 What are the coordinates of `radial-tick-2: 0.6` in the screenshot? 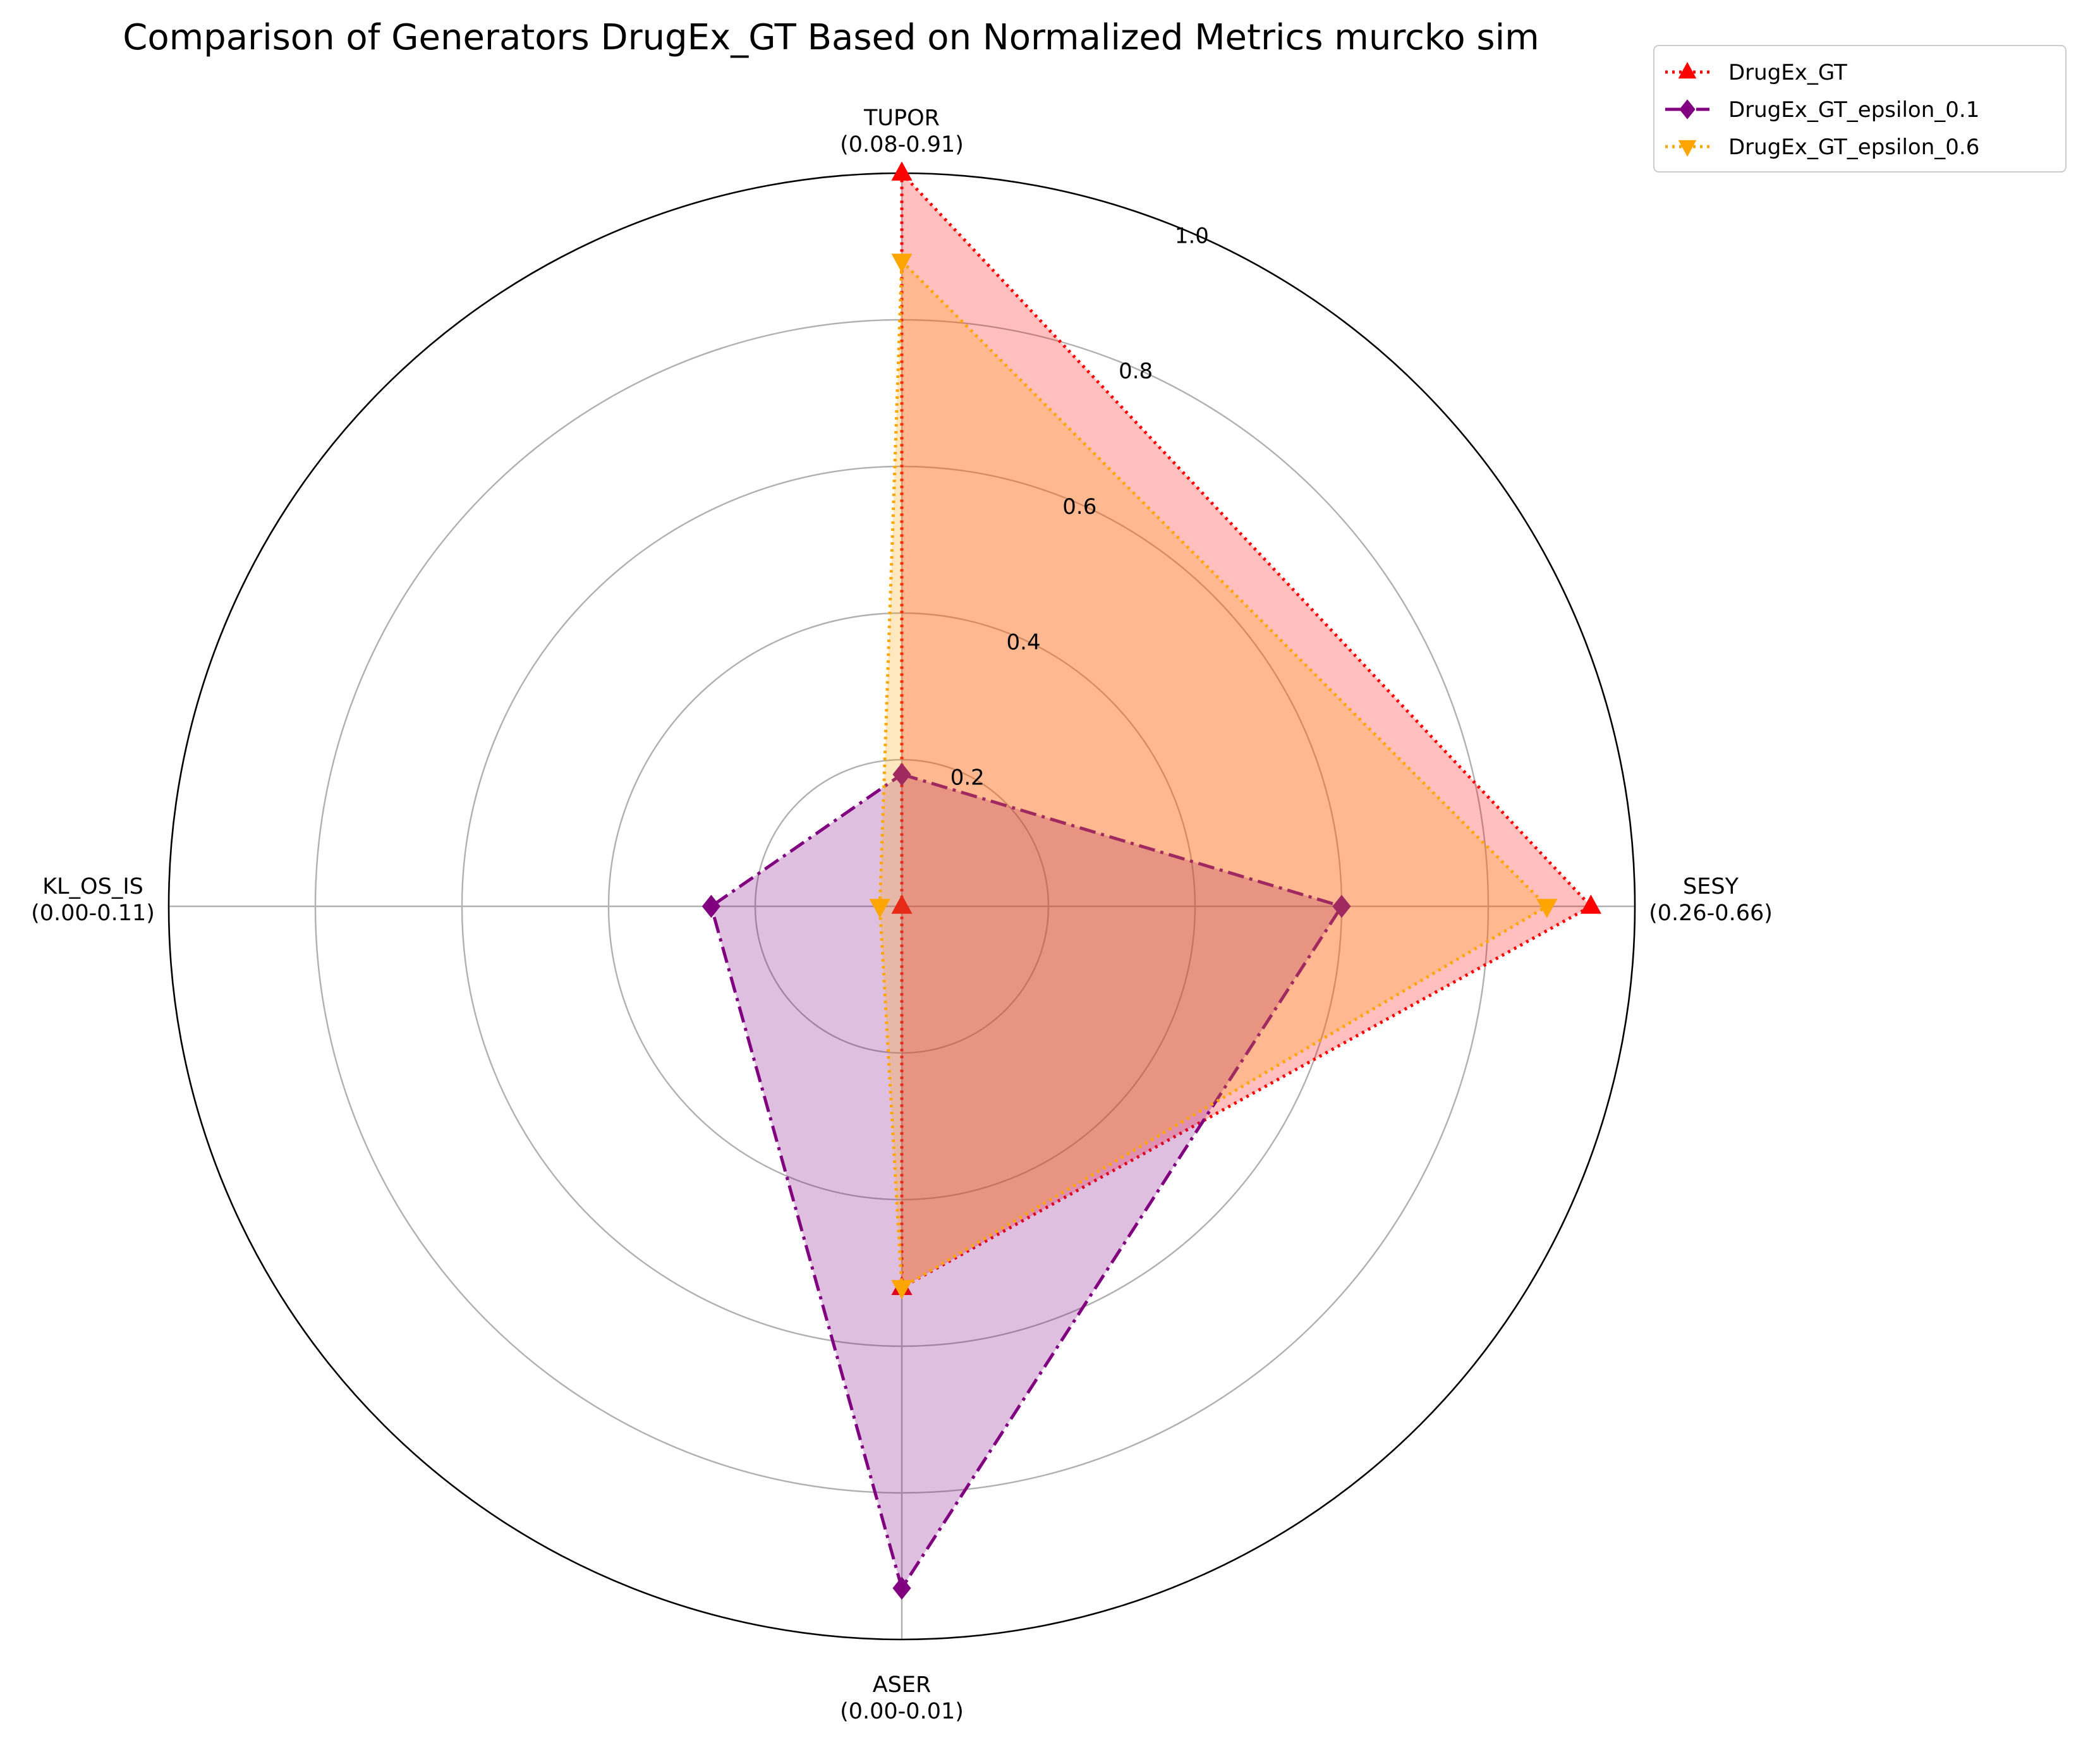 It's located at (1079, 507).